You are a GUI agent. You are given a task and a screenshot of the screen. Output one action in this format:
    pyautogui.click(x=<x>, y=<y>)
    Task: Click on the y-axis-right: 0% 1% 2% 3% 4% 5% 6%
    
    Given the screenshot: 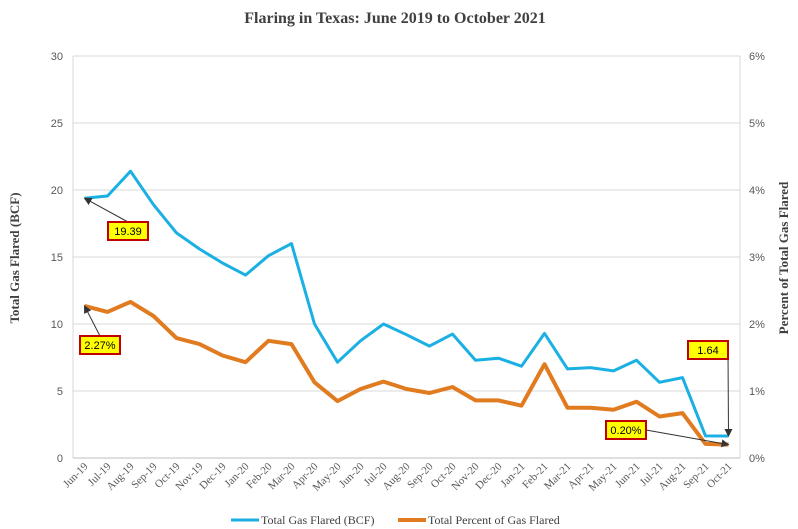 What is the action you would take?
    pyautogui.click(x=757, y=258)
    